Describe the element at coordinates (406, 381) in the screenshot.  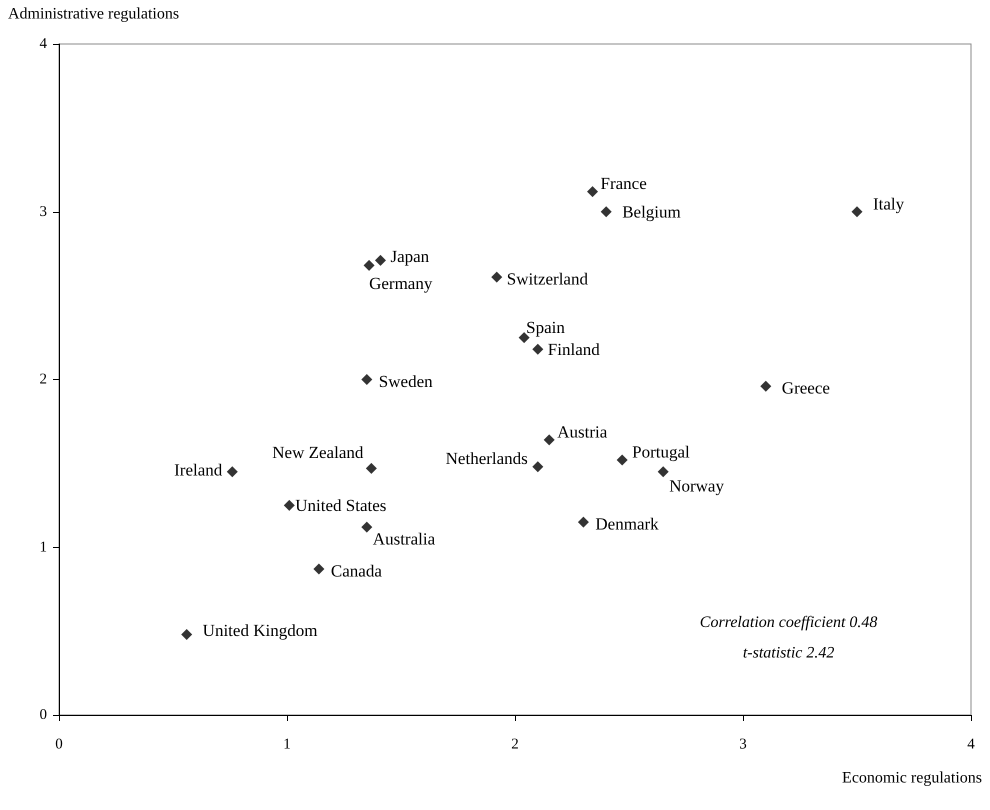
I see `annotation: Sweden` at that location.